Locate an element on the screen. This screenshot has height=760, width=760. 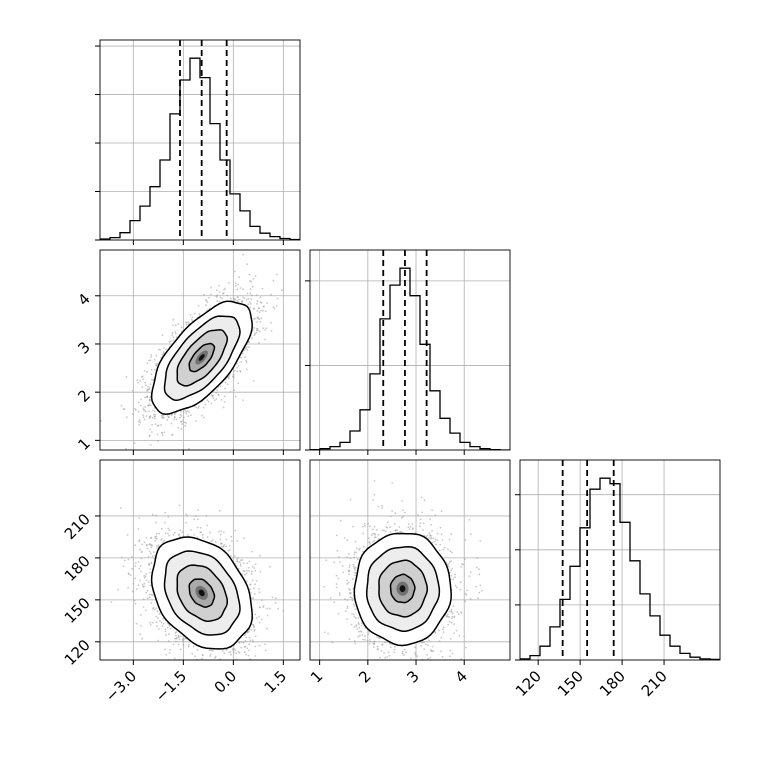
x-tick-label: 210 is located at coordinates (654, 683).